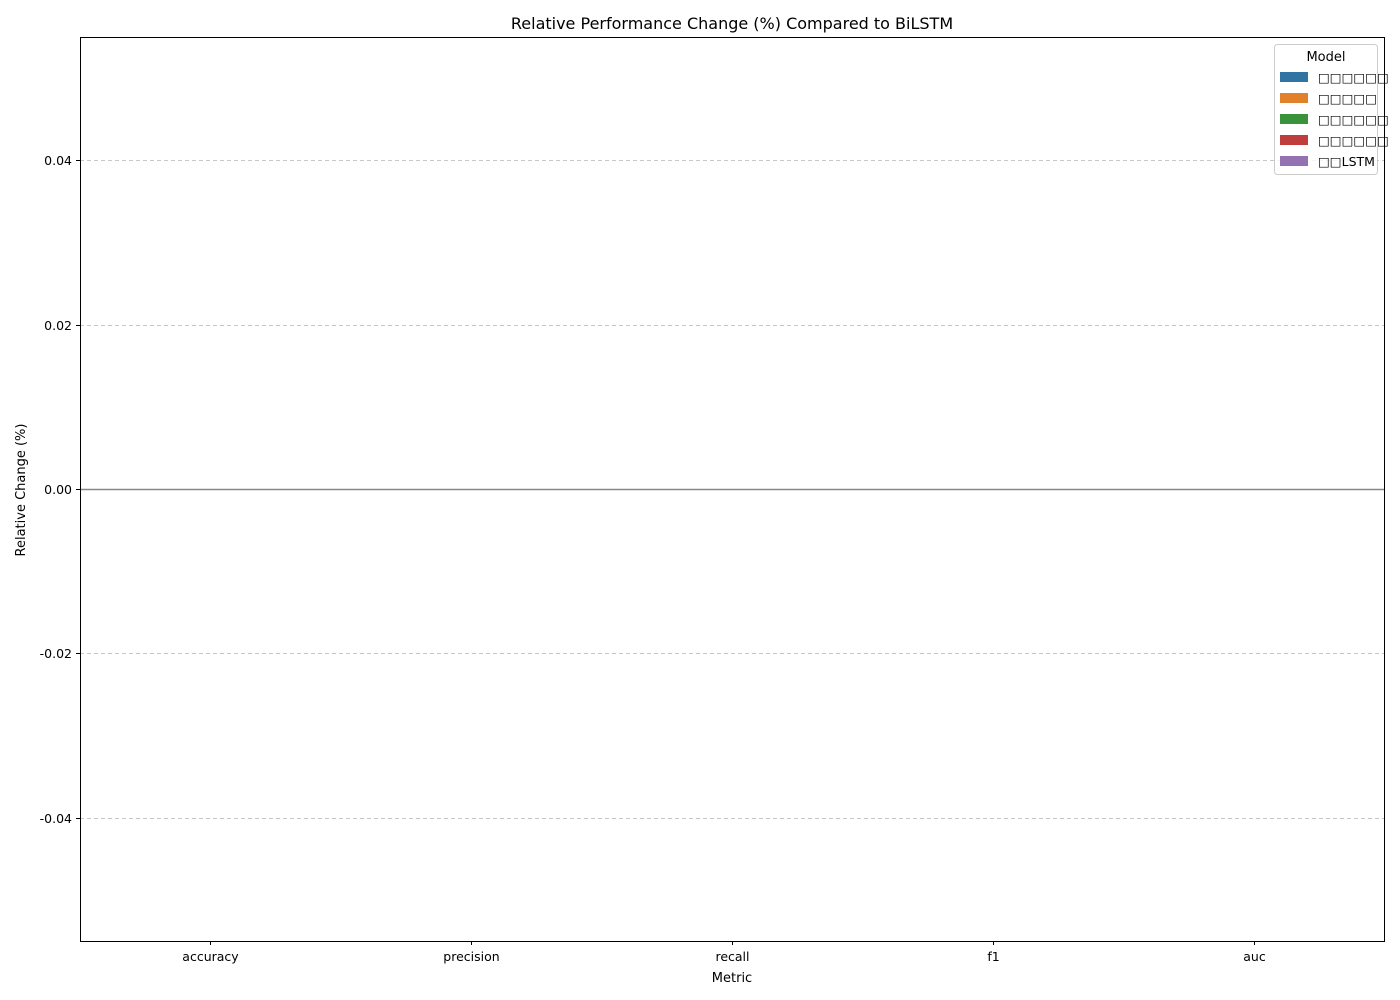  What do you see at coordinates (56, 653) in the screenshot?
I see `y-tick-label: -0.02` at bounding box center [56, 653].